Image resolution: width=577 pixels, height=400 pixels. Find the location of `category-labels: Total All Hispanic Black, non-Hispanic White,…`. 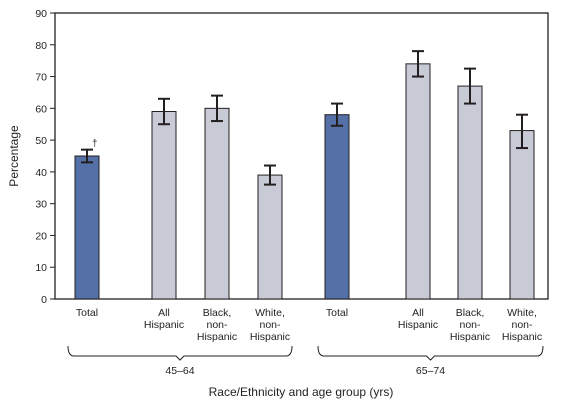

category-labels: Total All Hispanic Black, non-Hispanic White,… is located at coordinates (309, 325).